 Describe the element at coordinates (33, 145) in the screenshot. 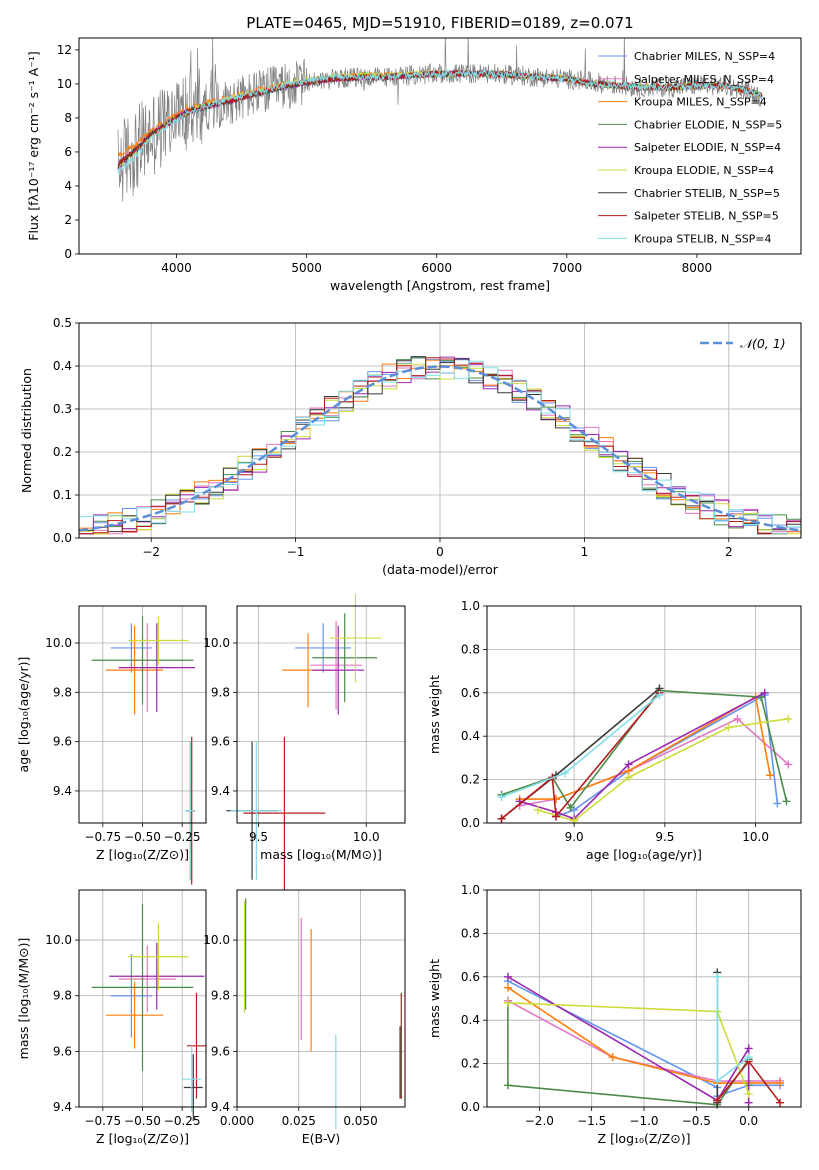

I see `y-axis-label: Flux [fλ10⁻¹⁷ erg cm⁻² s⁻¹ A⁻¹]` at that location.